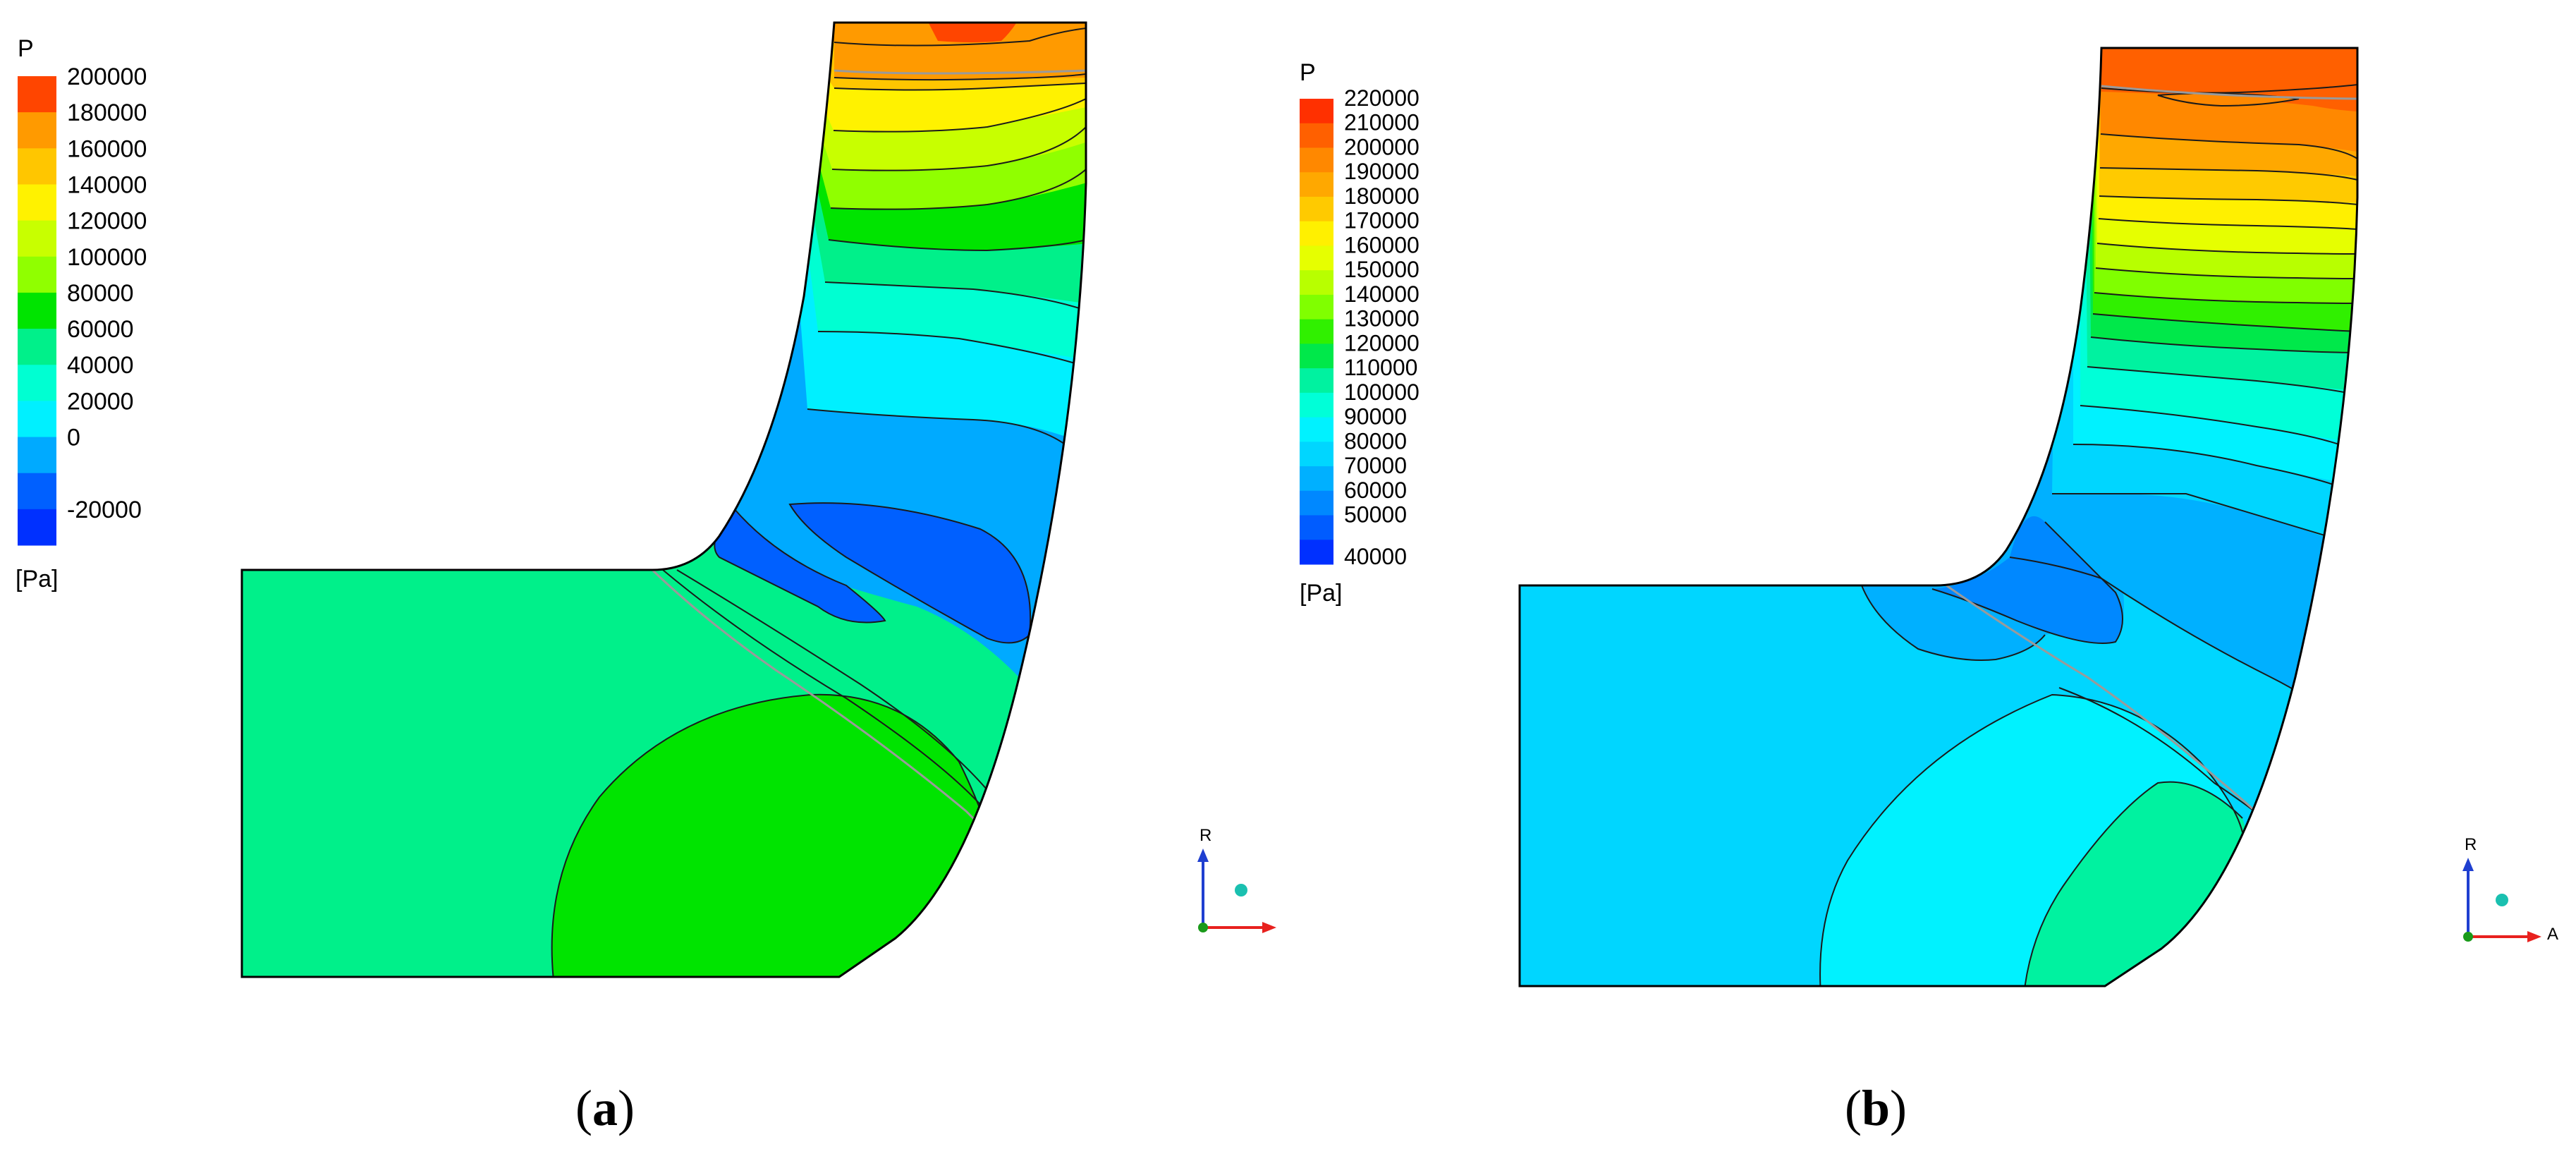  I want to click on legend-a-tick-label: 200000, so click(107, 76).